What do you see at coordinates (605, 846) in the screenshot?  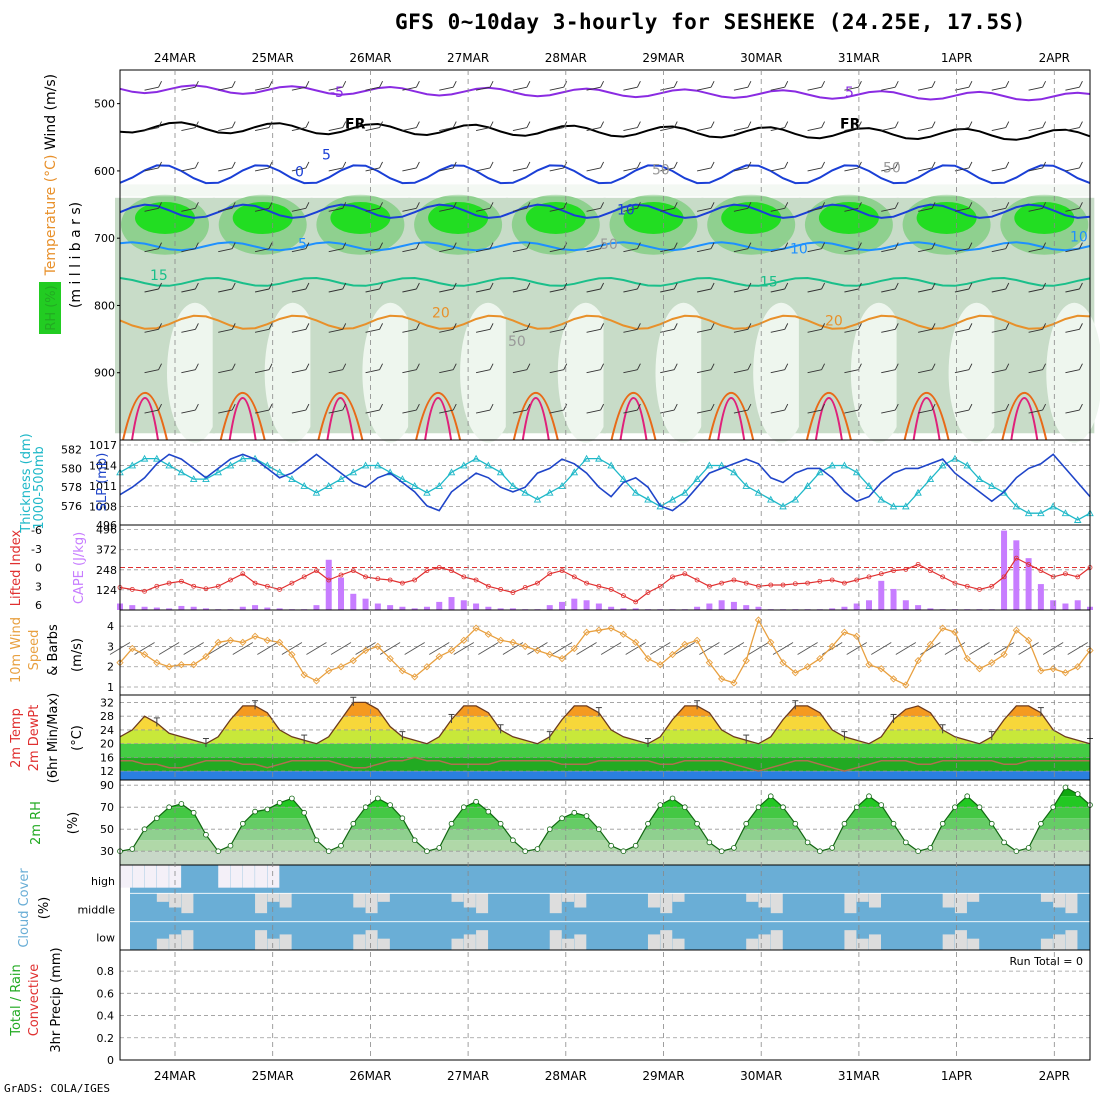 I see `rh-band` at bounding box center [605, 846].